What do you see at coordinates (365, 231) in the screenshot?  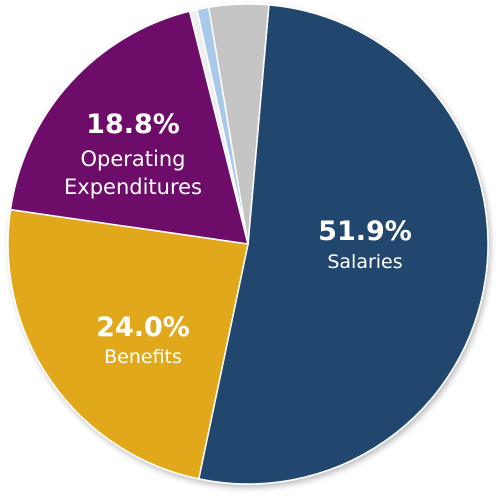 I see `salaries-percent: 51.9%` at bounding box center [365, 231].